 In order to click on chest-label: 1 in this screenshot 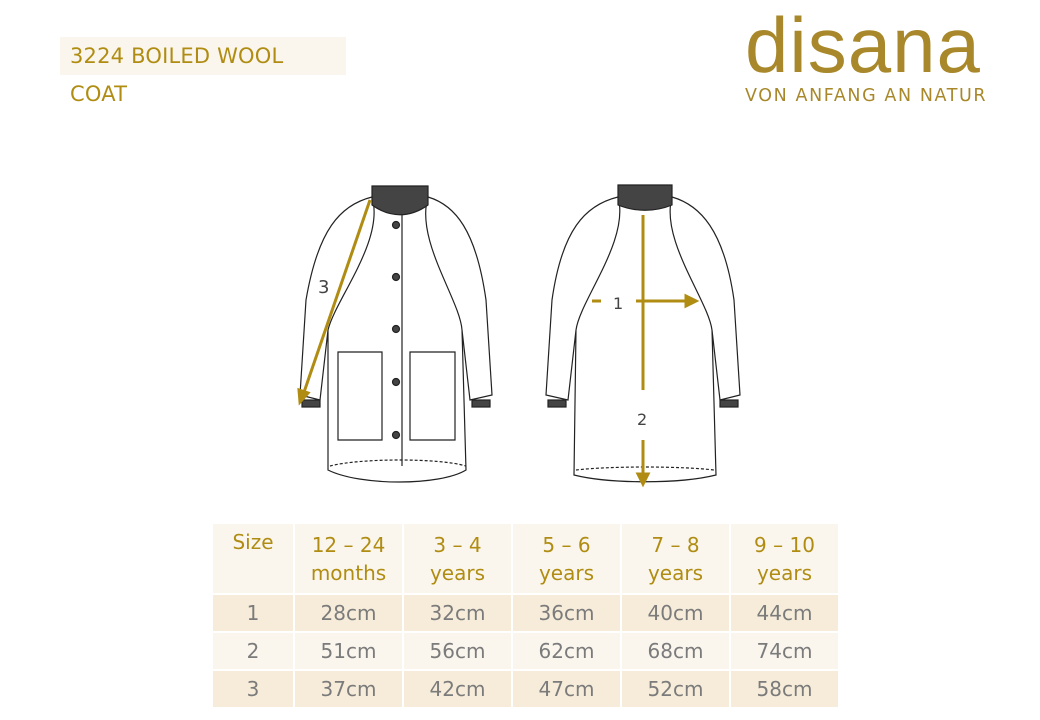, I will do `click(618, 303)`.